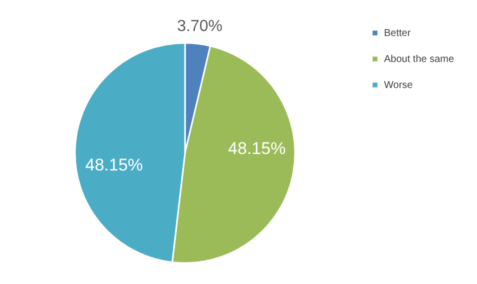 This screenshot has width=477, height=284. What do you see at coordinates (200, 26) in the screenshot?
I see `data-label: 3.70%` at bounding box center [200, 26].